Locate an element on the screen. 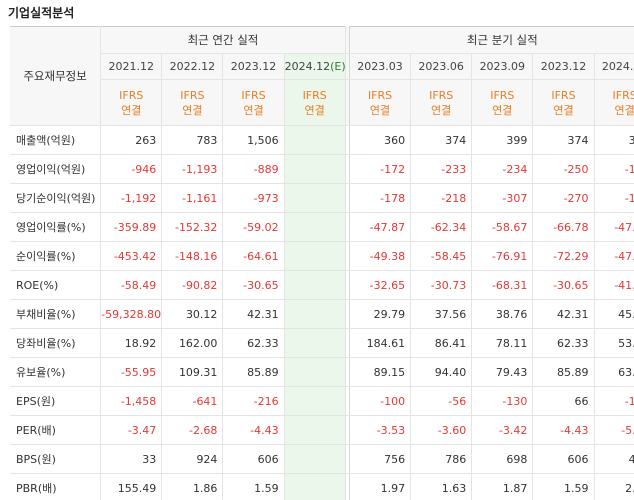 Image resolution: width=634 pixels, height=500 pixels. period-header-quarter: 2024.03 is located at coordinates (614, 66).